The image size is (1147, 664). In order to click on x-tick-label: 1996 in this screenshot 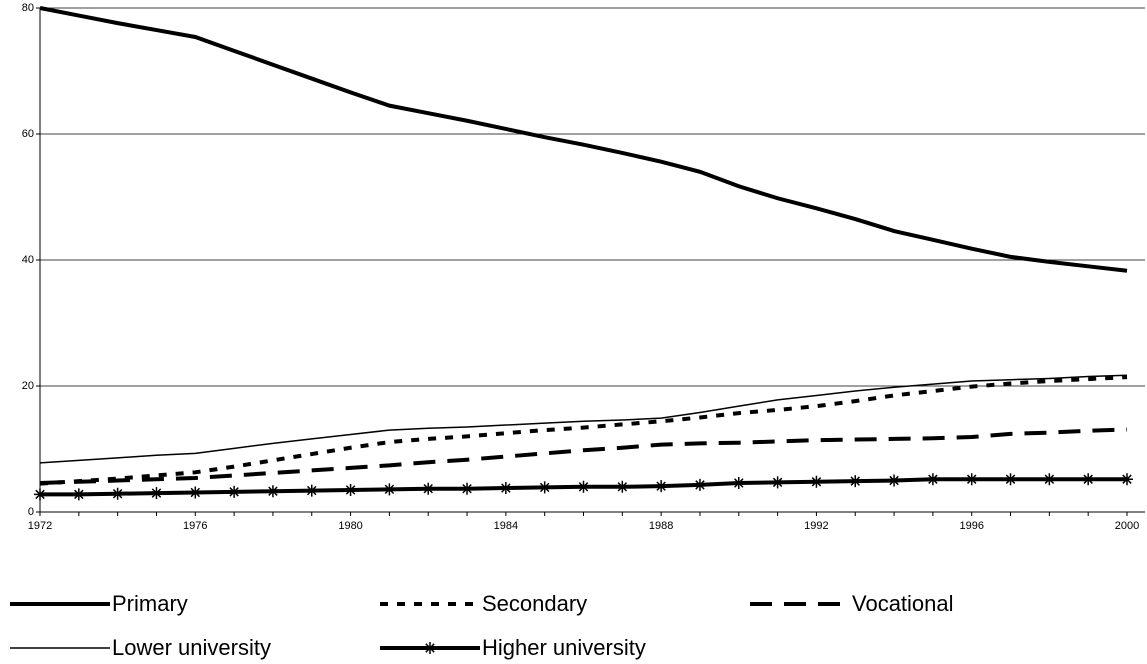, I will do `click(971, 526)`.